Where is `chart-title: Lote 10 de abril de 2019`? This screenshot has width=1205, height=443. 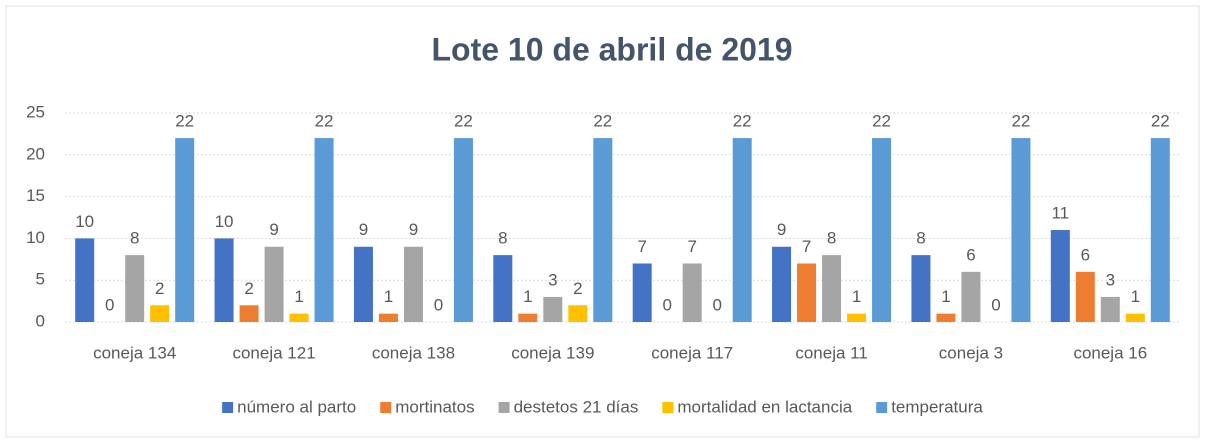
chart-title: Lote 10 de abril de 2019 is located at coordinates (611, 49).